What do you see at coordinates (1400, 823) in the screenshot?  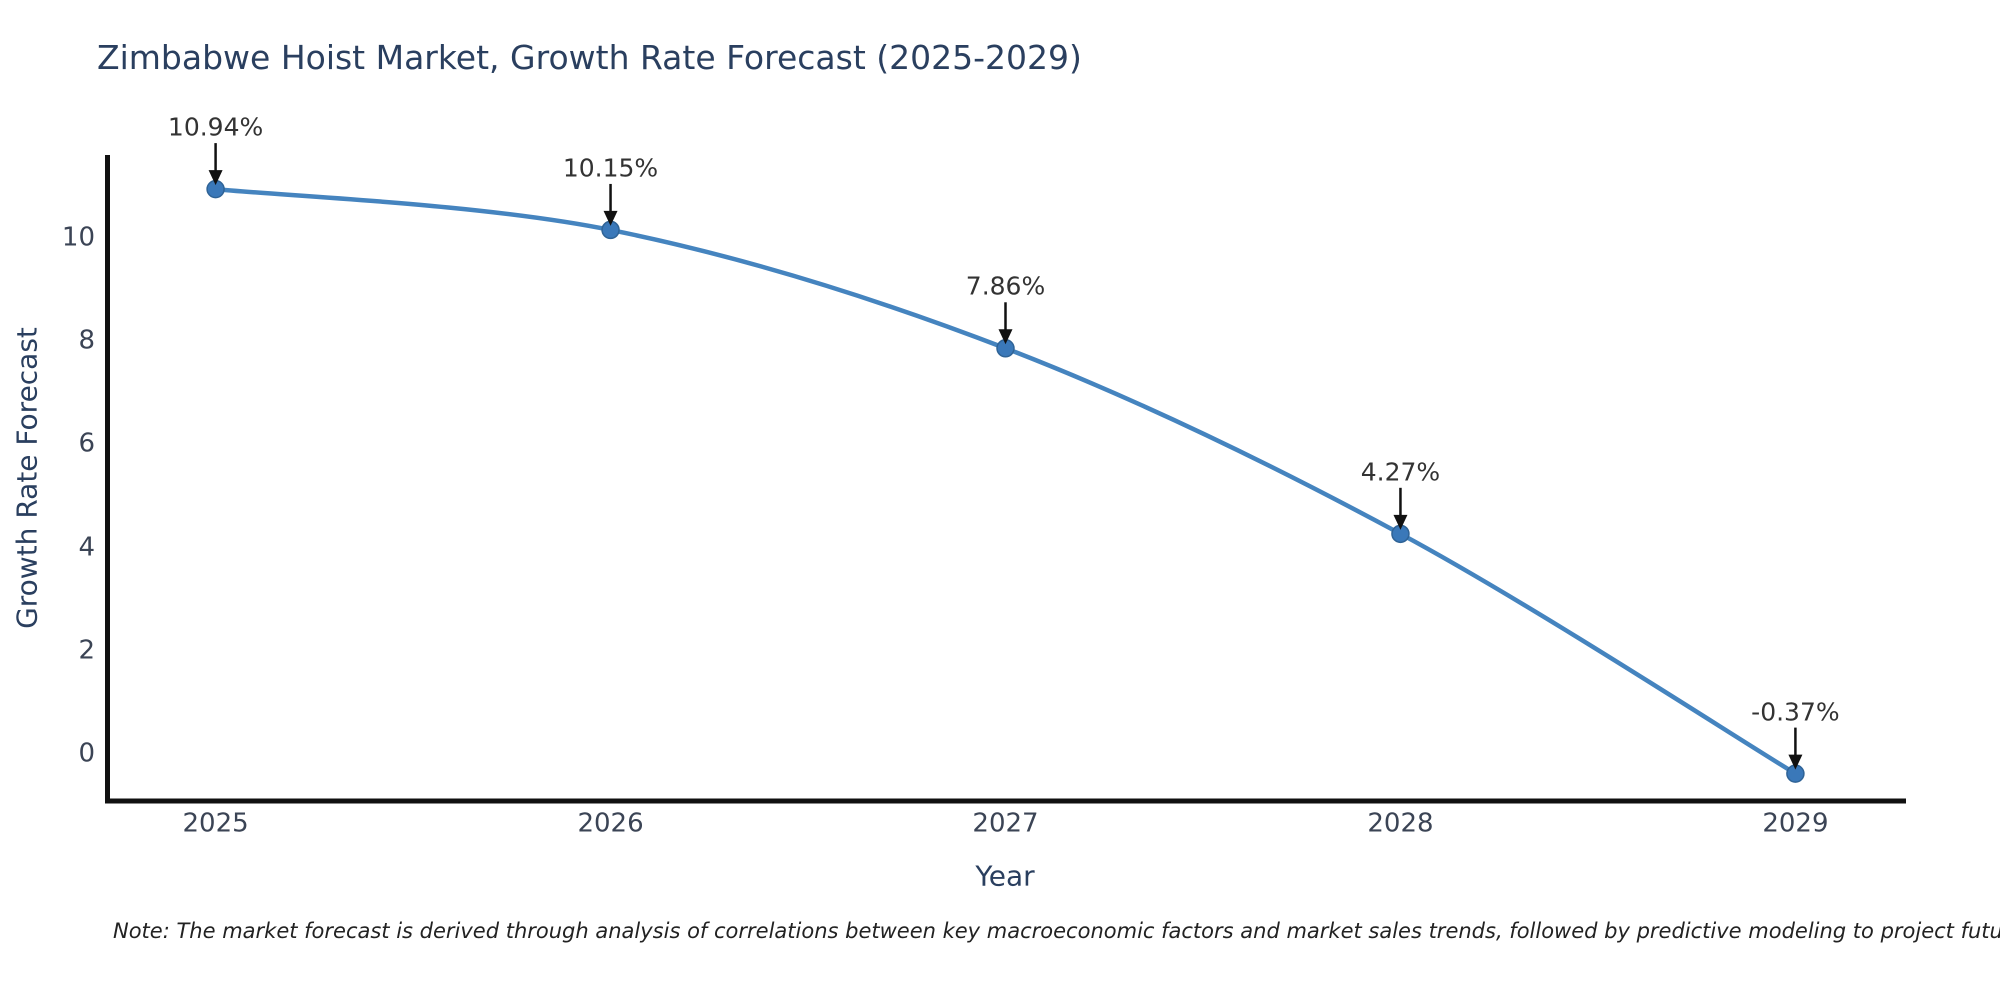 I see `x-tick-label-2028: 2028` at bounding box center [1400, 823].